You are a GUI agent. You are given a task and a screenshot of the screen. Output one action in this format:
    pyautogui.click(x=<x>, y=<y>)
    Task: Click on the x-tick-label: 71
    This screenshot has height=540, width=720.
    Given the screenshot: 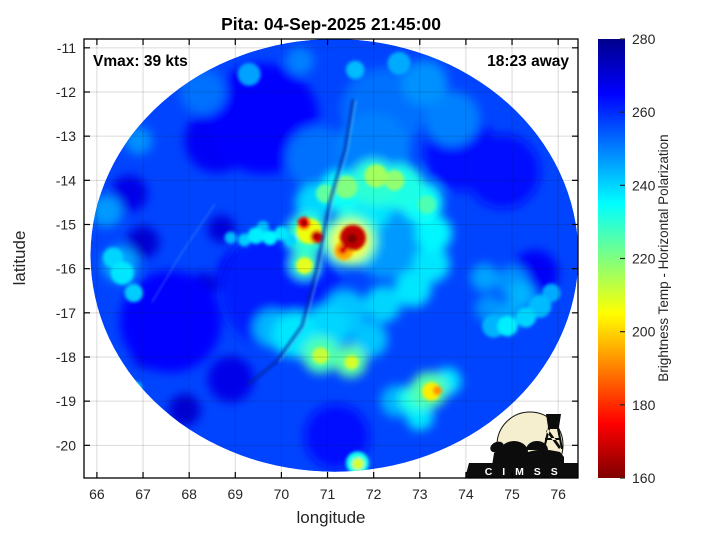 What is the action you would take?
    pyautogui.click(x=328, y=494)
    